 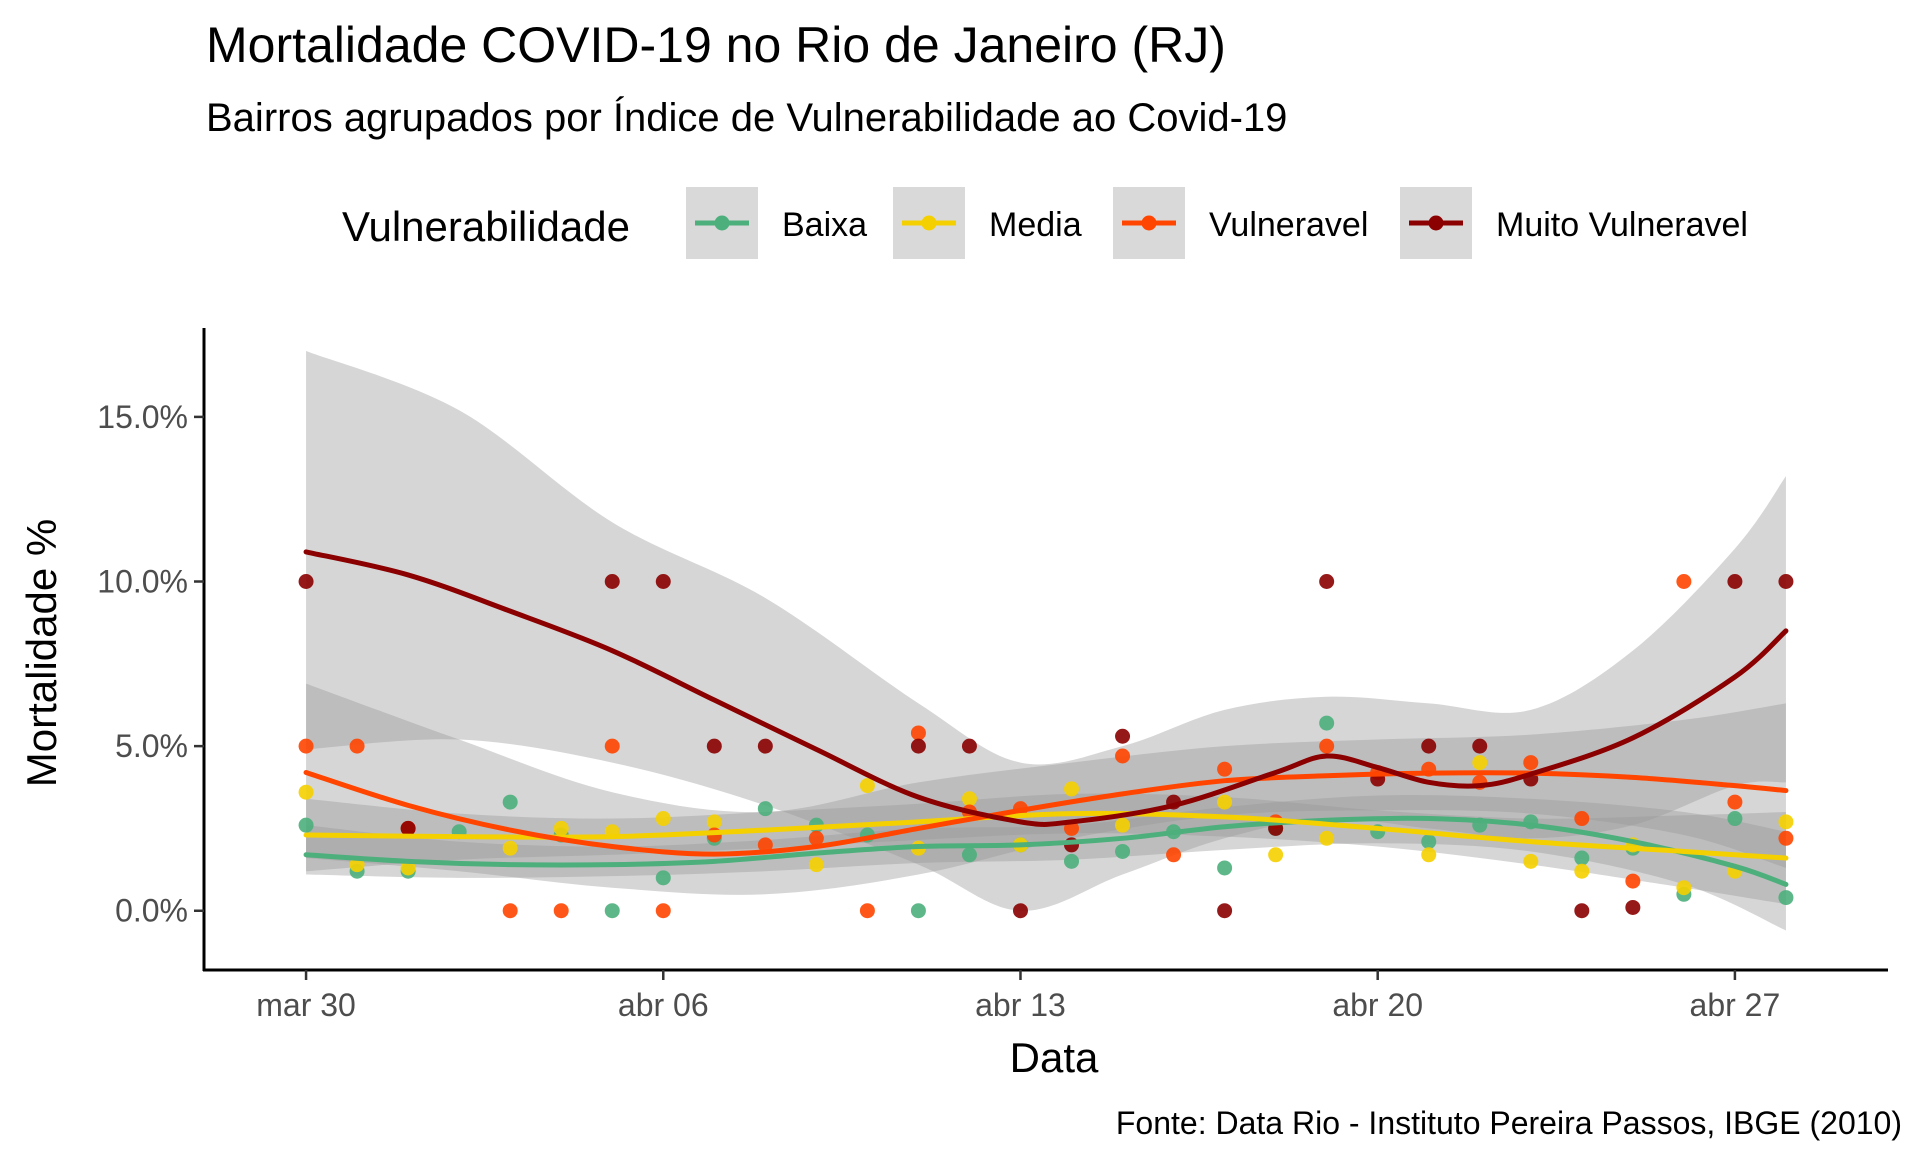 What do you see at coordinates (1288, 225) in the screenshot?
I see `legend-label-vulneravel: Vulneravel` at bounding box center [1288, 225].